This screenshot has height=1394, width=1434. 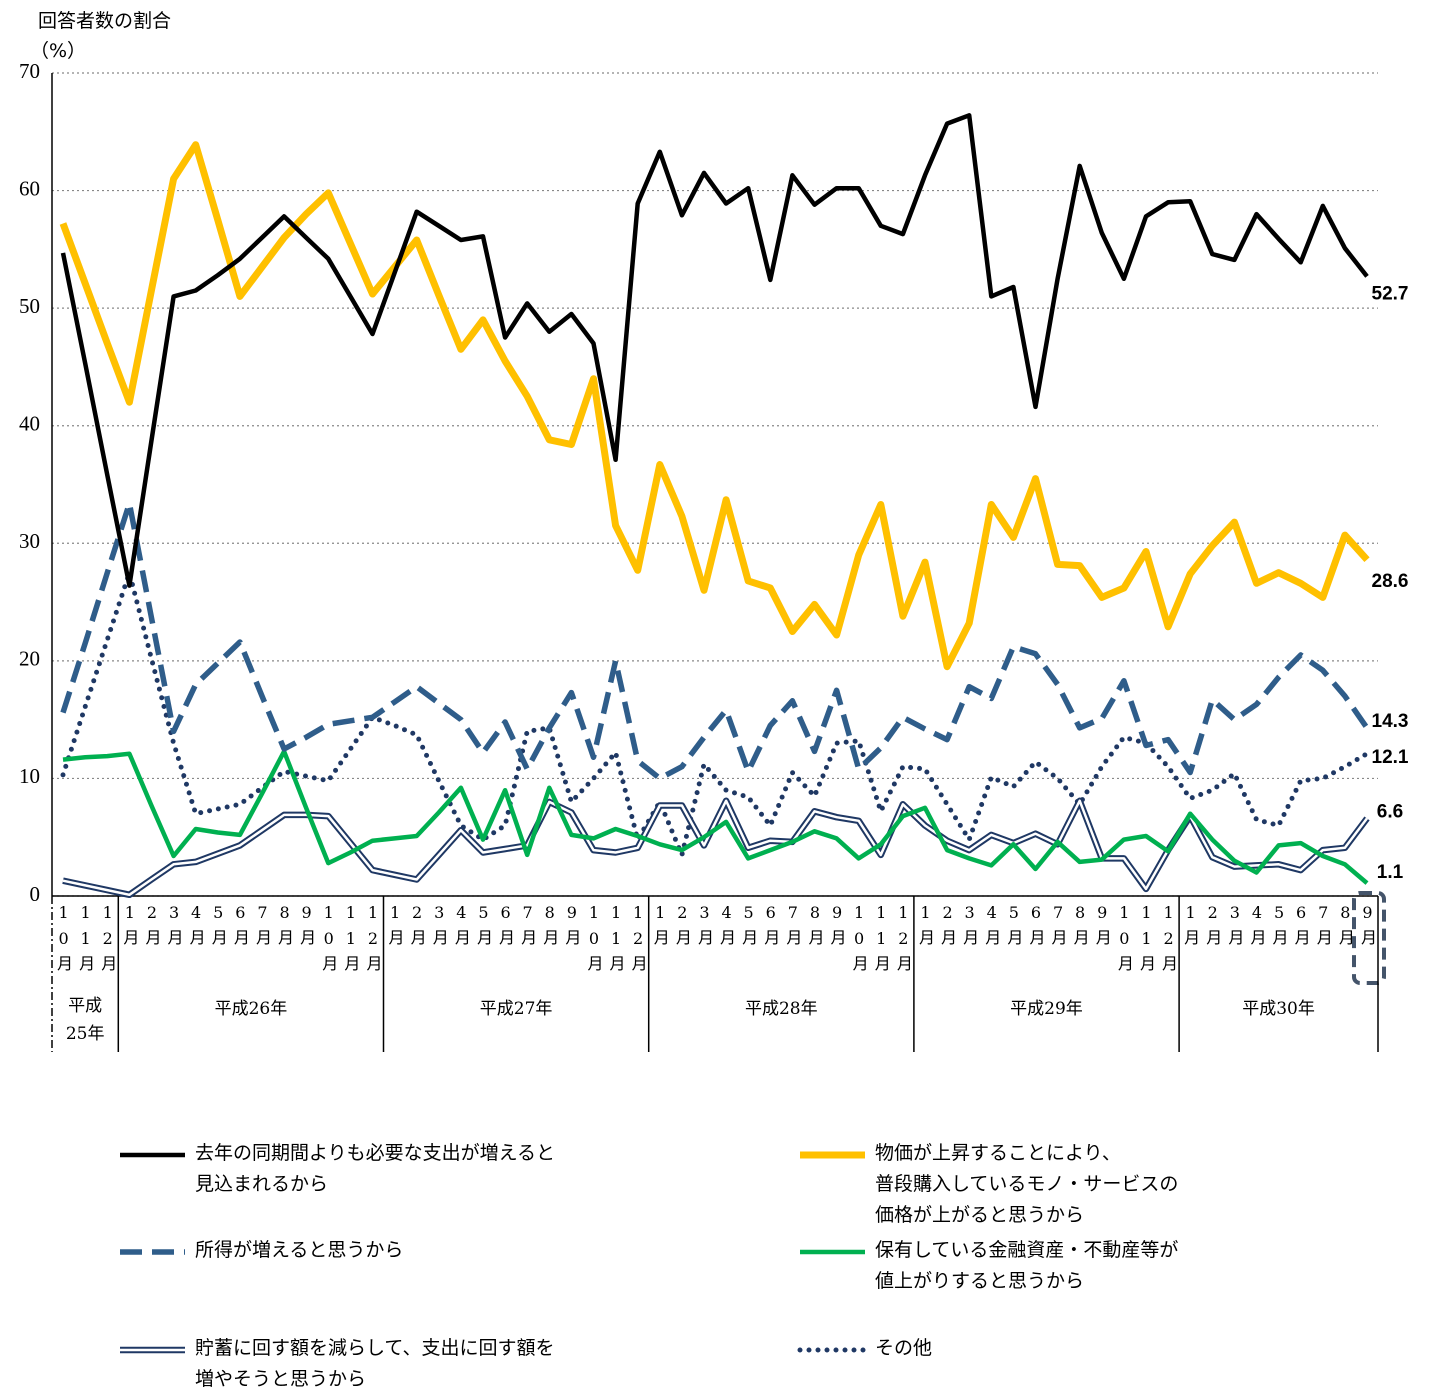 I want to click on series-line, so click(x=715, y=817).